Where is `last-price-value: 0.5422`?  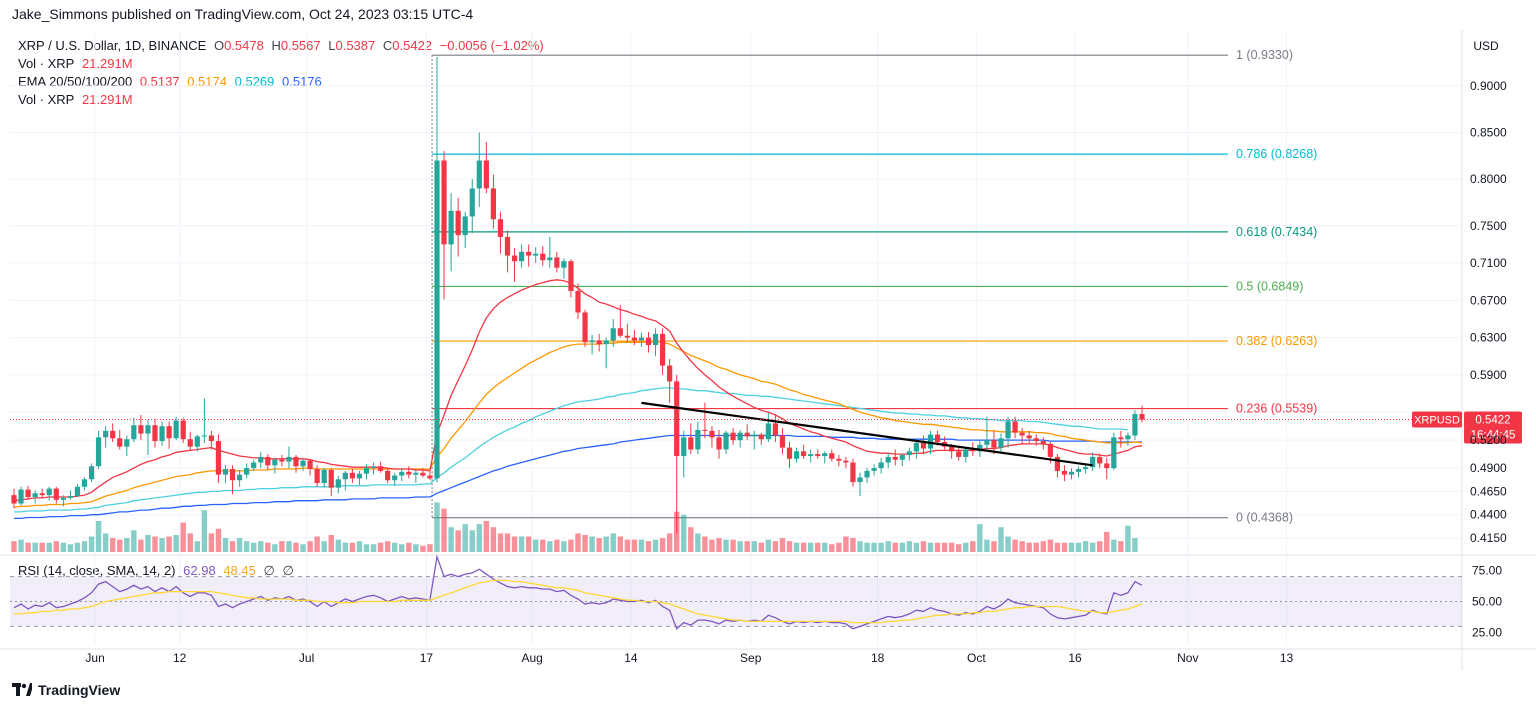
last-price-value: 0.5422 is located at coordinates (1492, 420).